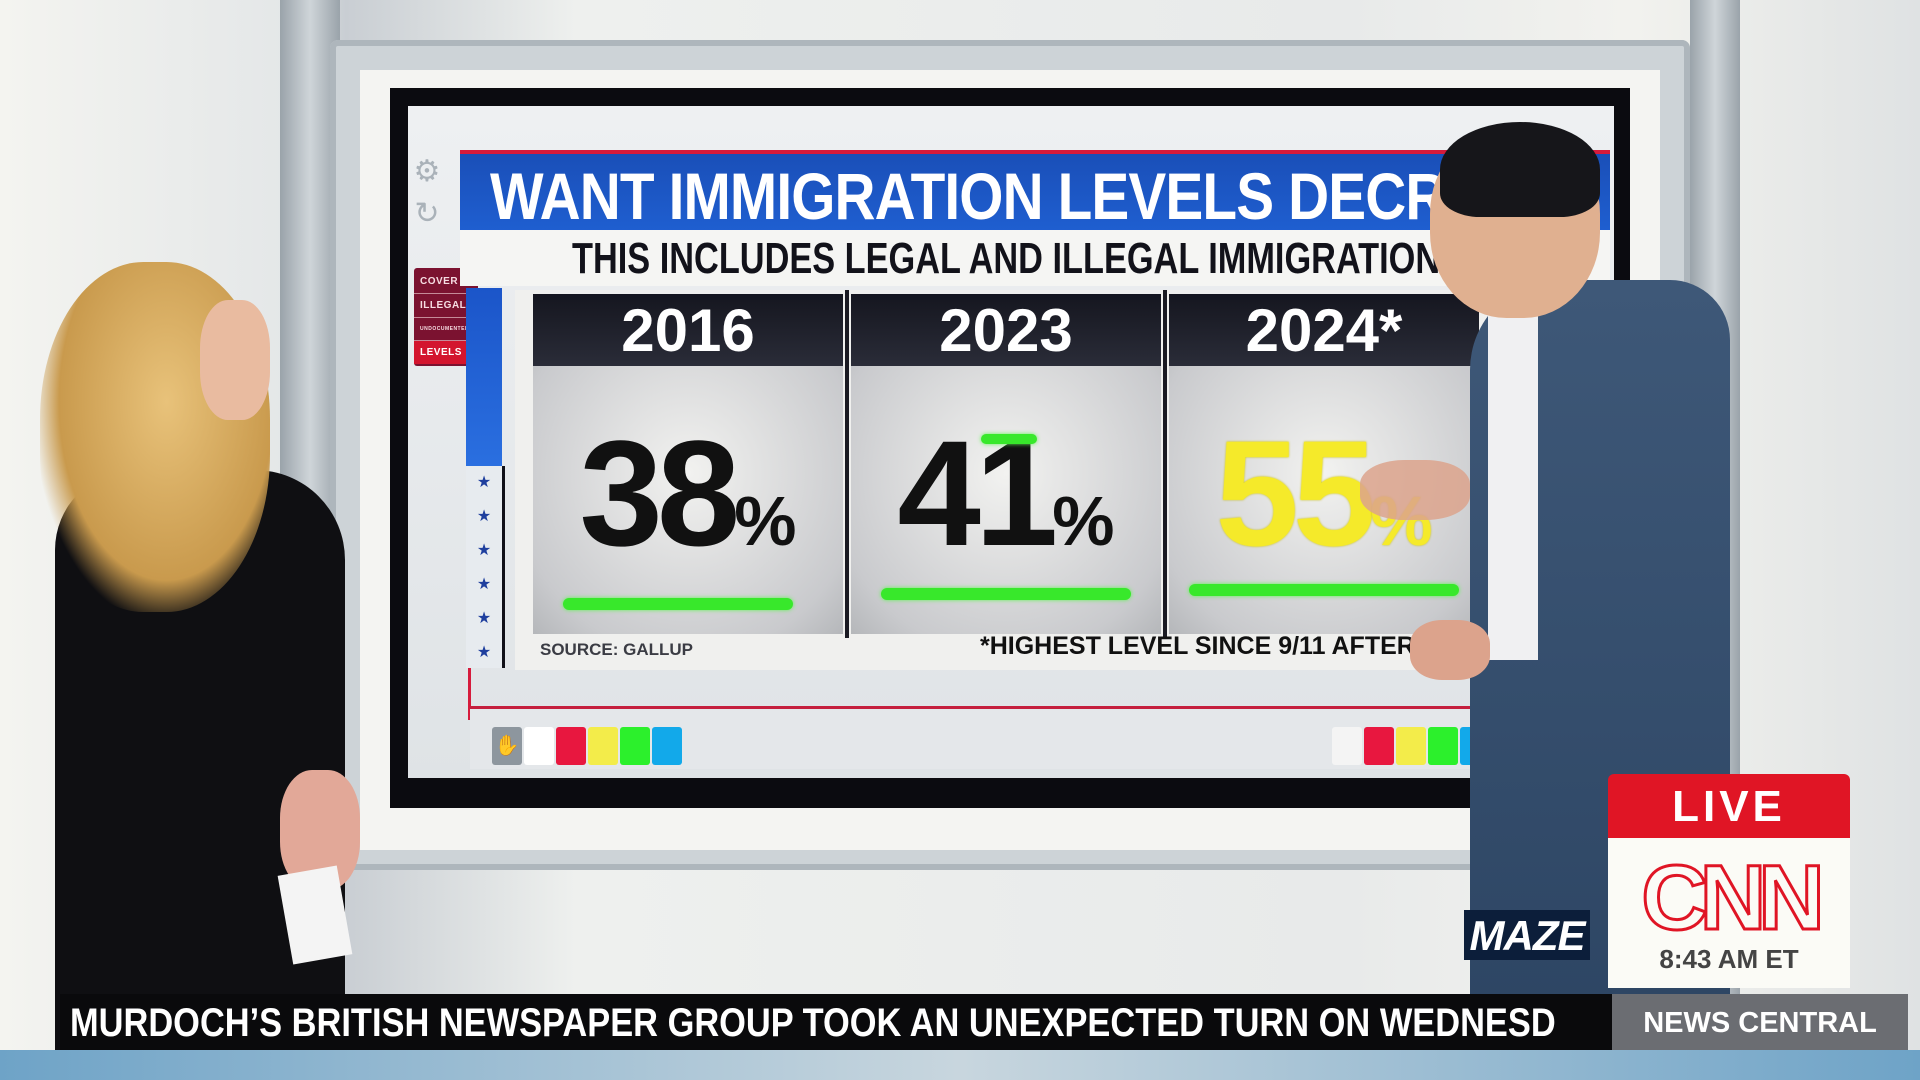 The width and height of the screenshot is (1920, 1080). What do you see at coordinates (446, 282) in the screenshot?
I see `nav-tab-cover: COVER` at bounding box center [446, 282].